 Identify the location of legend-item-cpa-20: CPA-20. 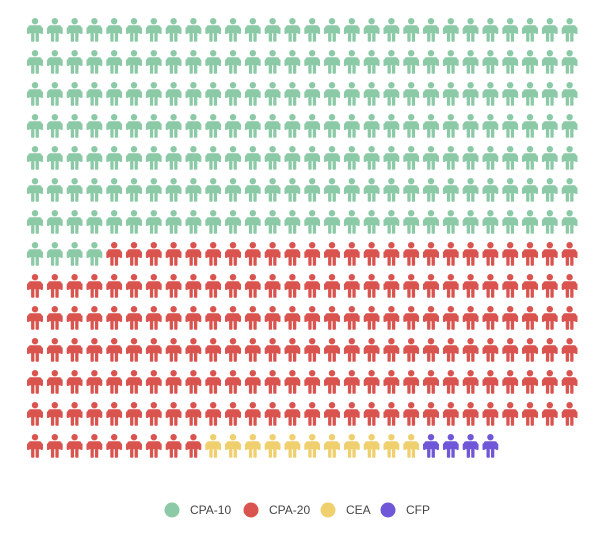
(277, 510).